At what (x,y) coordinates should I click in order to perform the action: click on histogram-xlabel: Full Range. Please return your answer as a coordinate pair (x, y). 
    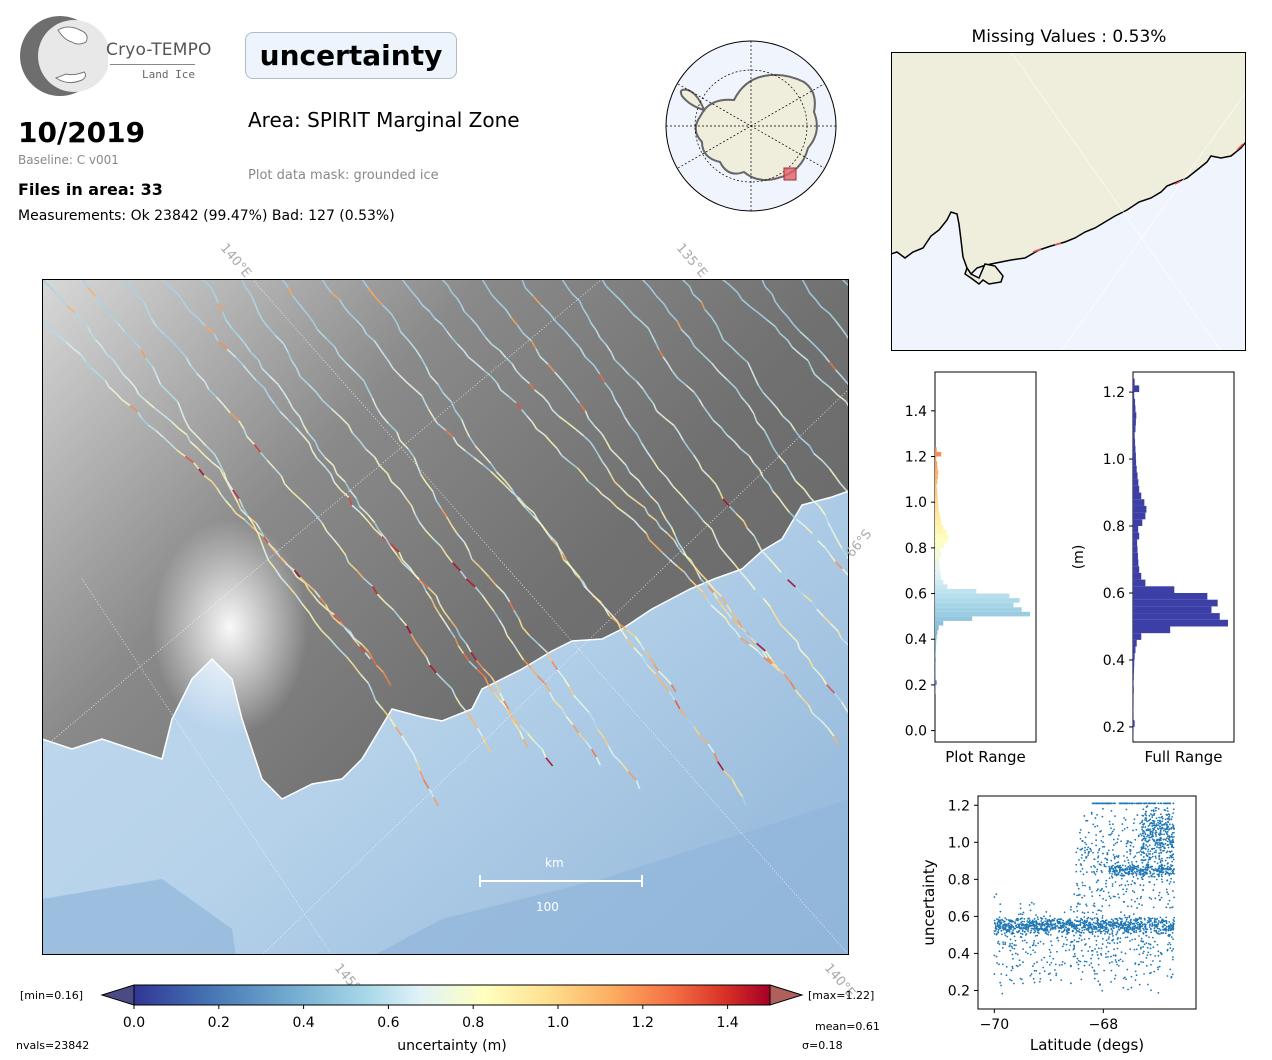
    Looking at the image, I should click on (1184, 757).